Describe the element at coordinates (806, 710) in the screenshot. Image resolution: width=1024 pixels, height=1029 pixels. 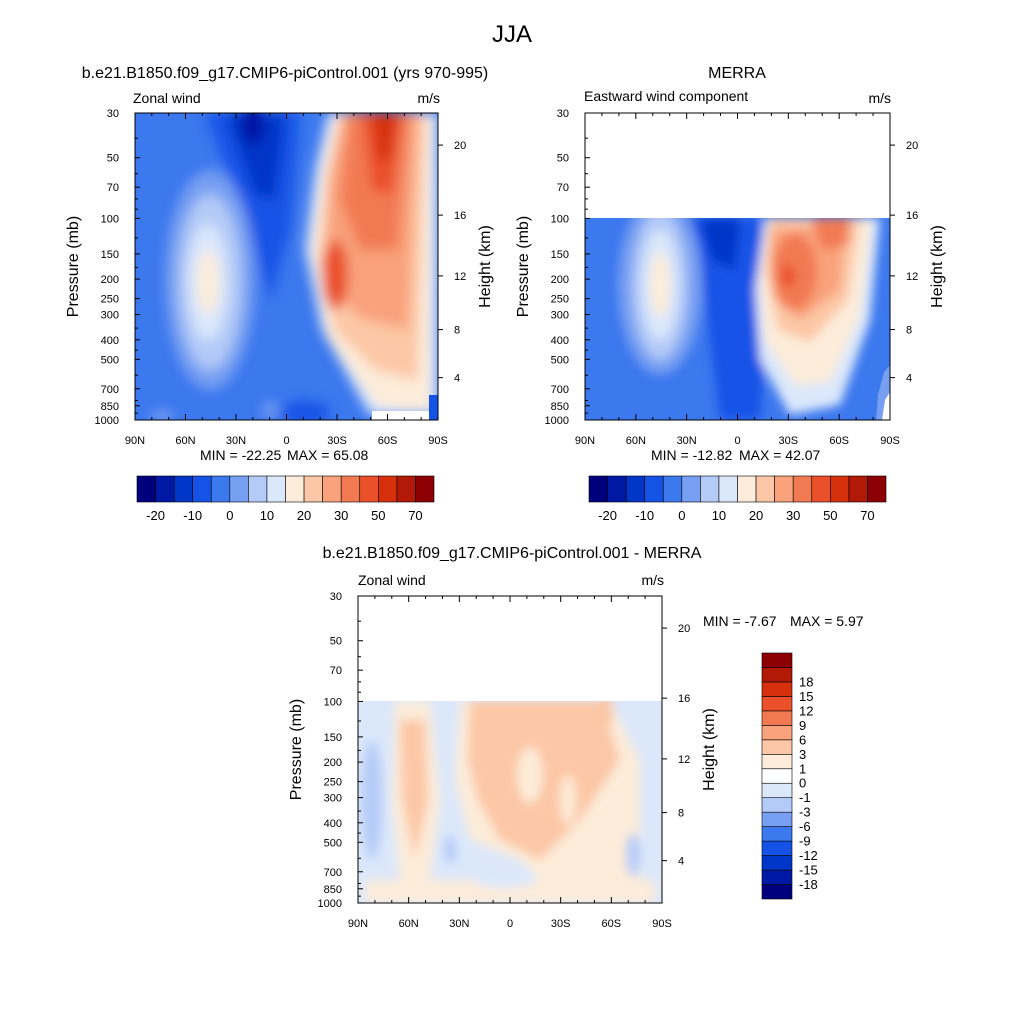
I see `colorbar-tick-label: 12` at that location.